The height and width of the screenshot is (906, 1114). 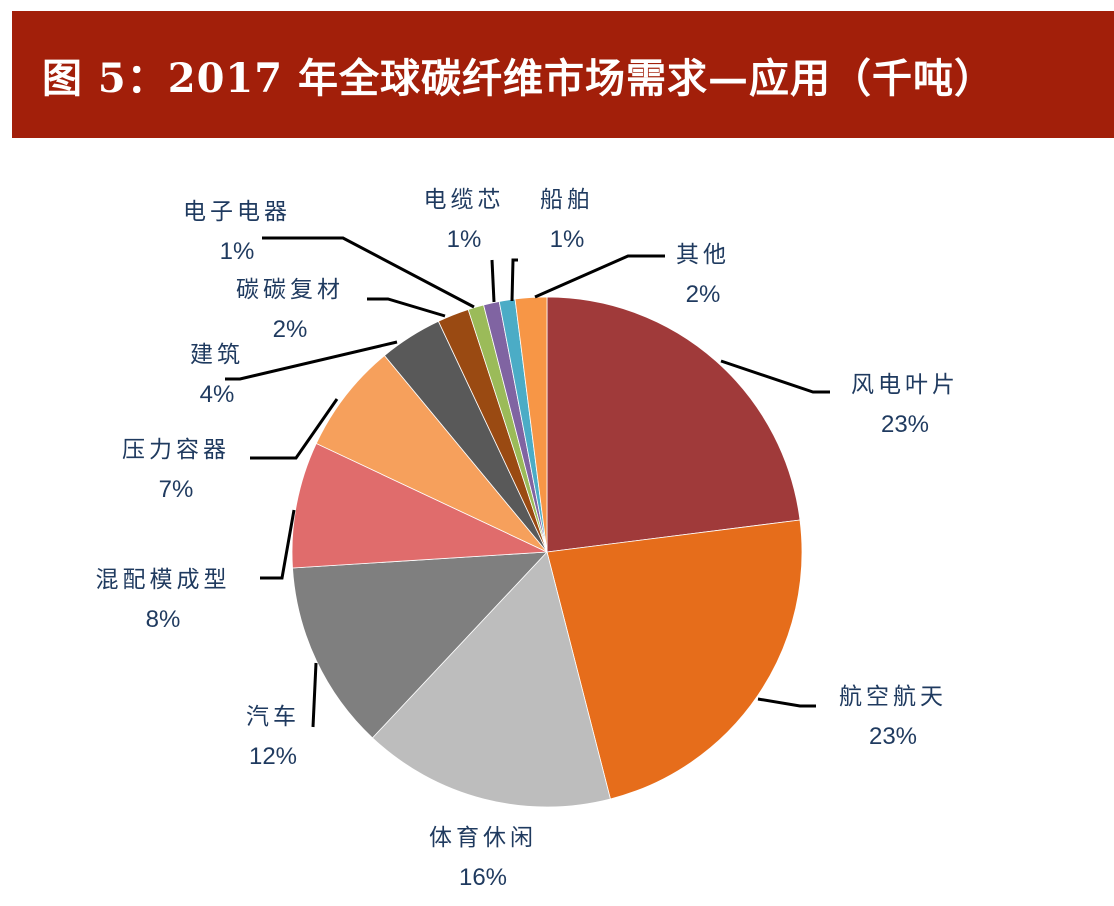 I want to click on data-label: 船舶 1%, so click(x=567, y=220).